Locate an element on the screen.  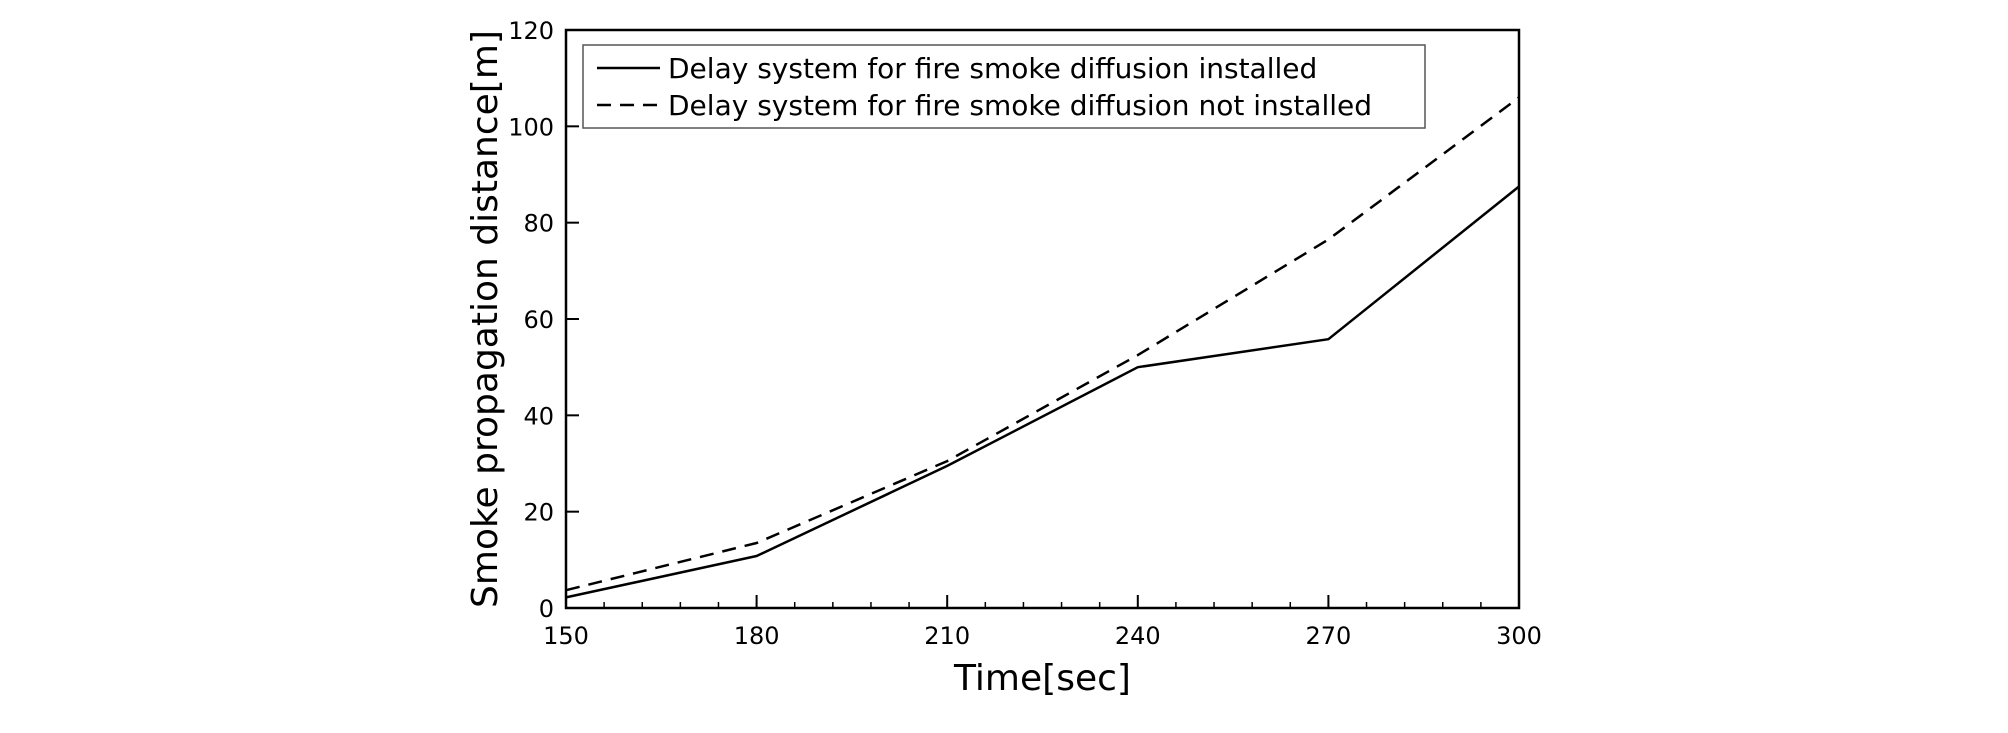
y-tick-label: 80 is located at coordinates (538, 224).